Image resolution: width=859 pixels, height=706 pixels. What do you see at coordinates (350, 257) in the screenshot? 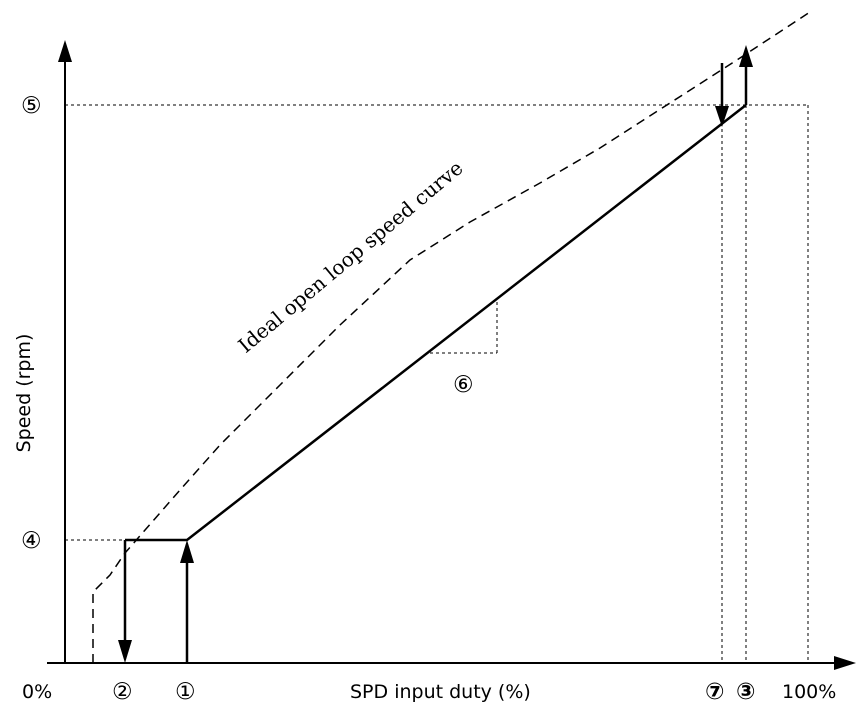
I see `ideal-curve-label: Ideal open loop speed curve` at bounding box center [350, 257].